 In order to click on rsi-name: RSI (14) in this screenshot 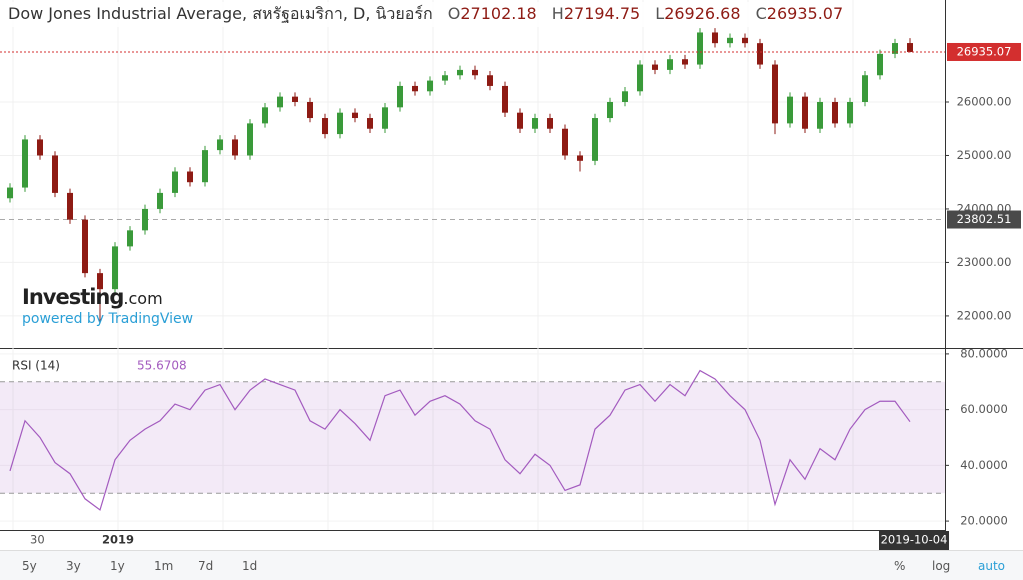, I will do `click(36, 366)`.